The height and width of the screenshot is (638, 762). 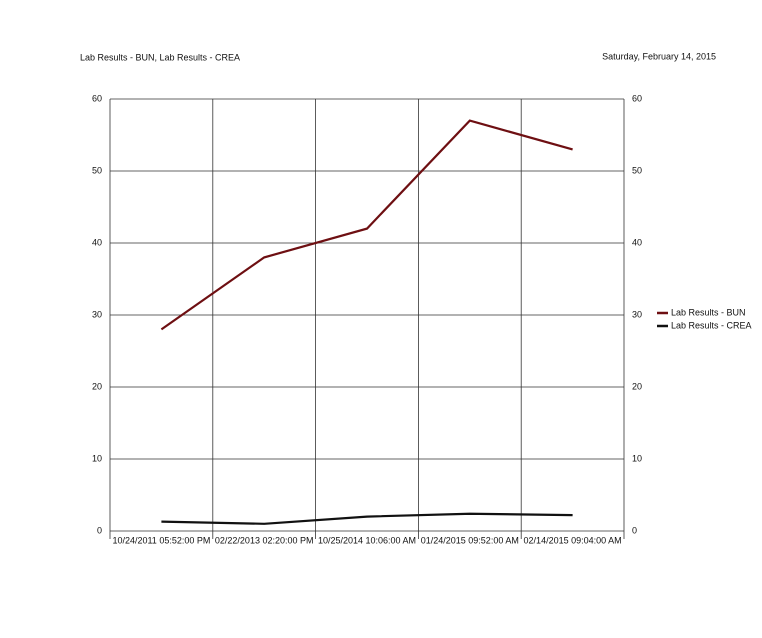 I want to click on x-tick-label: 02/14/2015 09:04:00 AM, so click(x=573, y=540).